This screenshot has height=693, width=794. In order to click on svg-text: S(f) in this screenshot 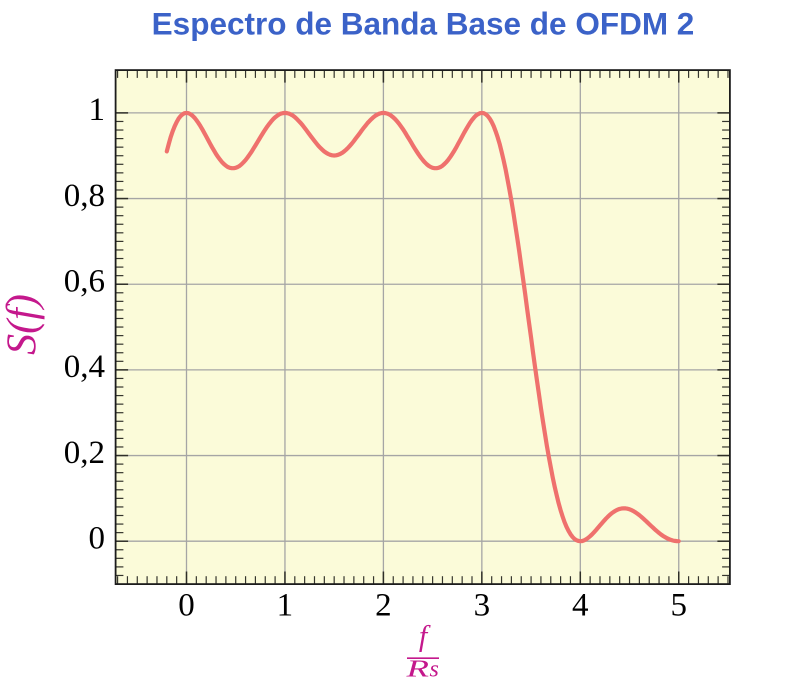, I will do `click(23, 324)`.